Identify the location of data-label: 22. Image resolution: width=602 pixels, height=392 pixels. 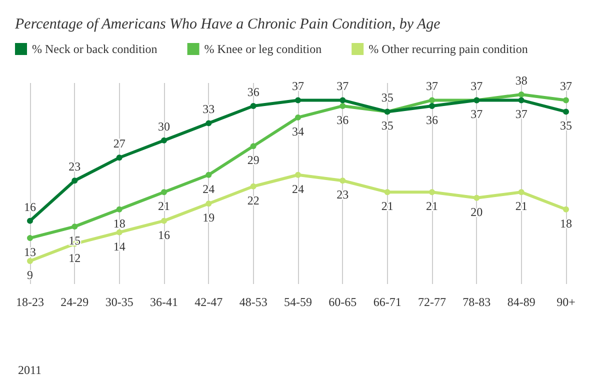
(253, 200).